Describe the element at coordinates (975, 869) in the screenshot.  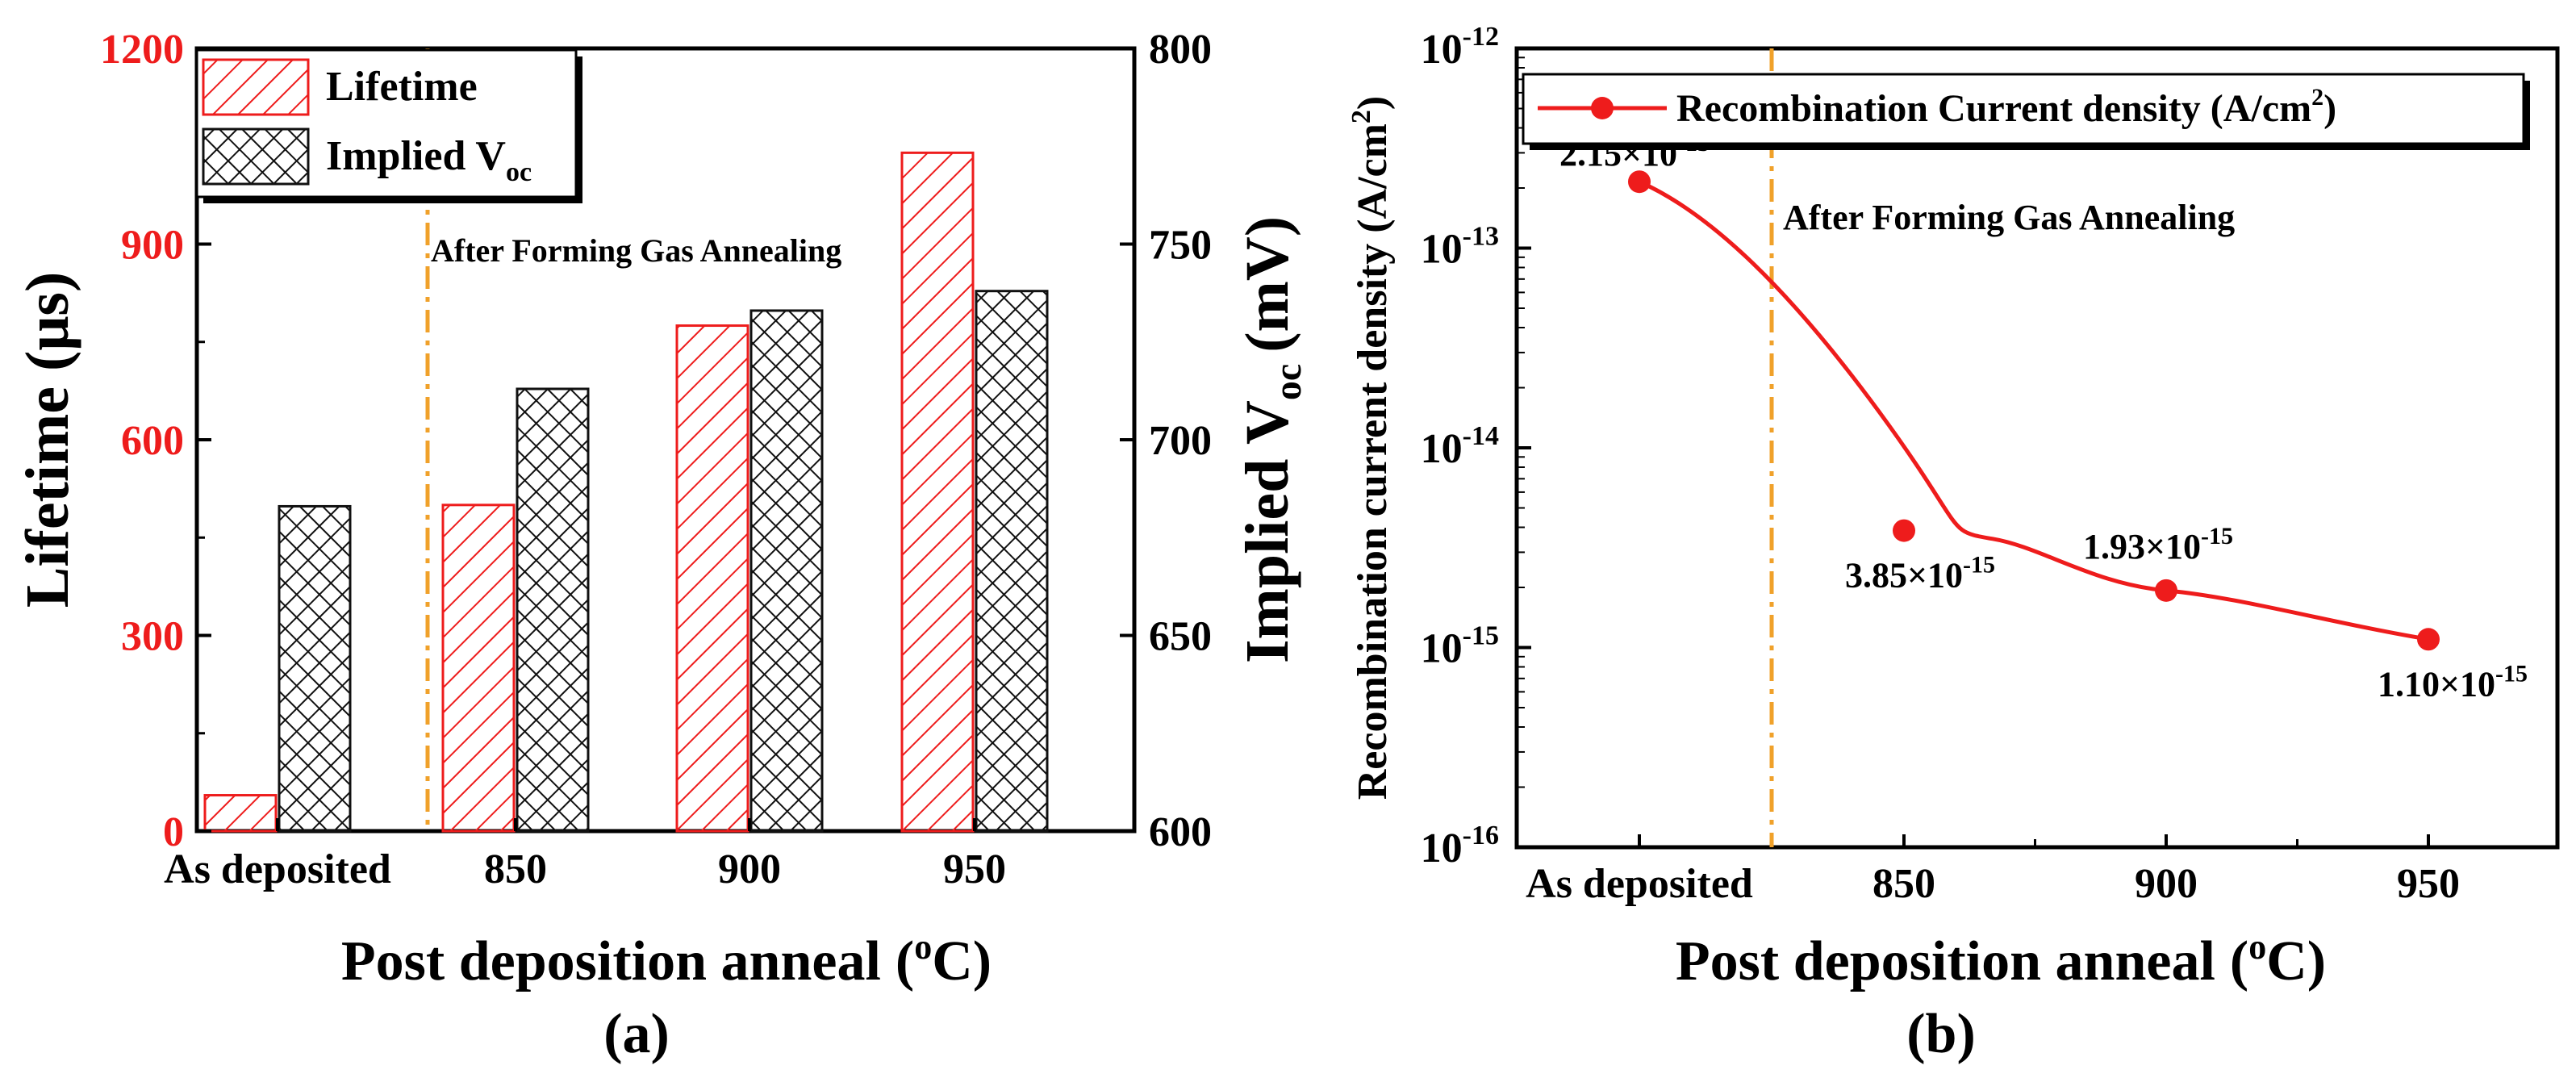
I see `x-tick-label-a: 950` at that location.